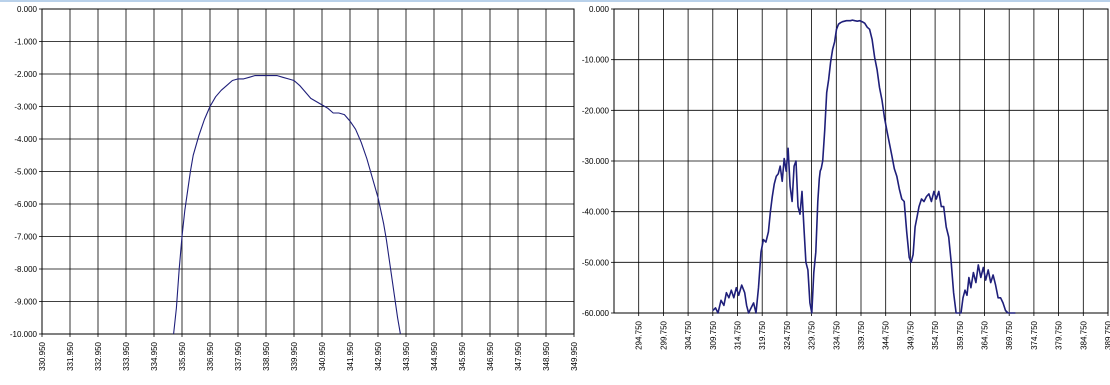 The height and width of the screenshot is (385, 1110). Describe the element at coordinates (518, 355) in the screenshot. I see `x-tick-label: 347.950` at that location.